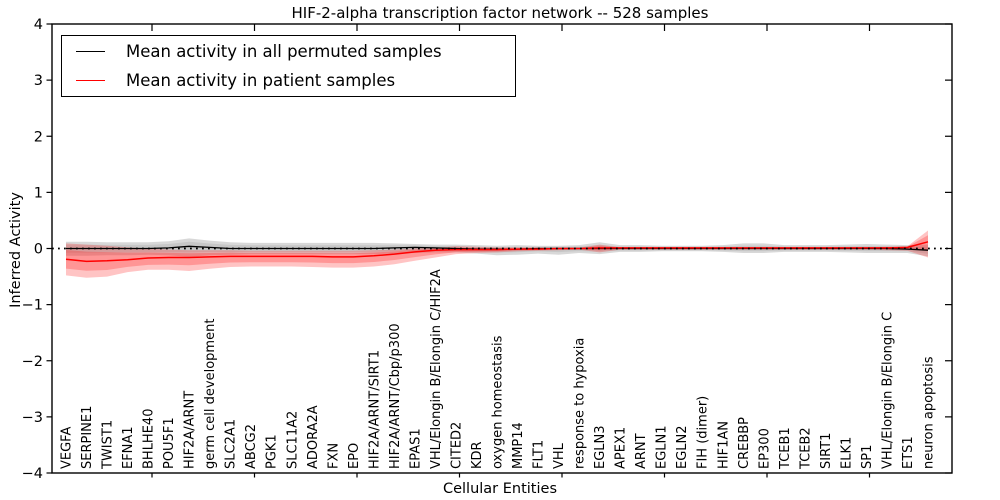  I want to click on patient-band-inner, so click(497, 253).